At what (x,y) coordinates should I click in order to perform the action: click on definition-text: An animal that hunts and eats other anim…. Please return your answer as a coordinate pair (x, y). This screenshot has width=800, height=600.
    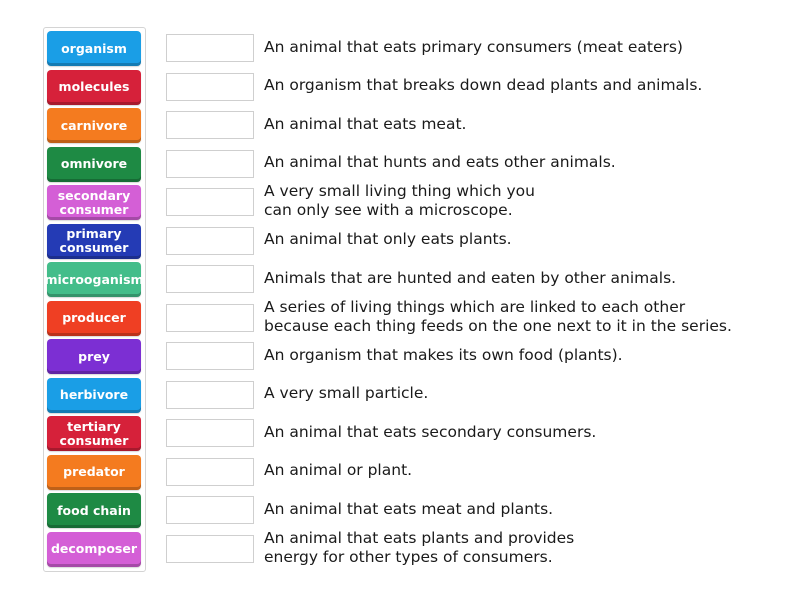
    Looking at the image, I should click on (440, 162).